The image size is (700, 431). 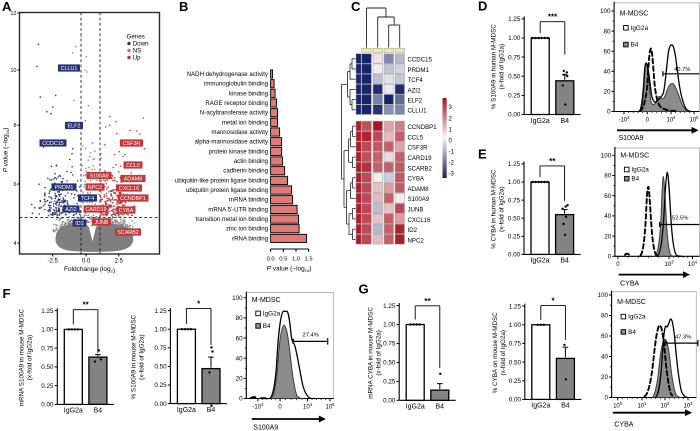 I want to click on svg-text: ID2, so click(x=79, y=224).